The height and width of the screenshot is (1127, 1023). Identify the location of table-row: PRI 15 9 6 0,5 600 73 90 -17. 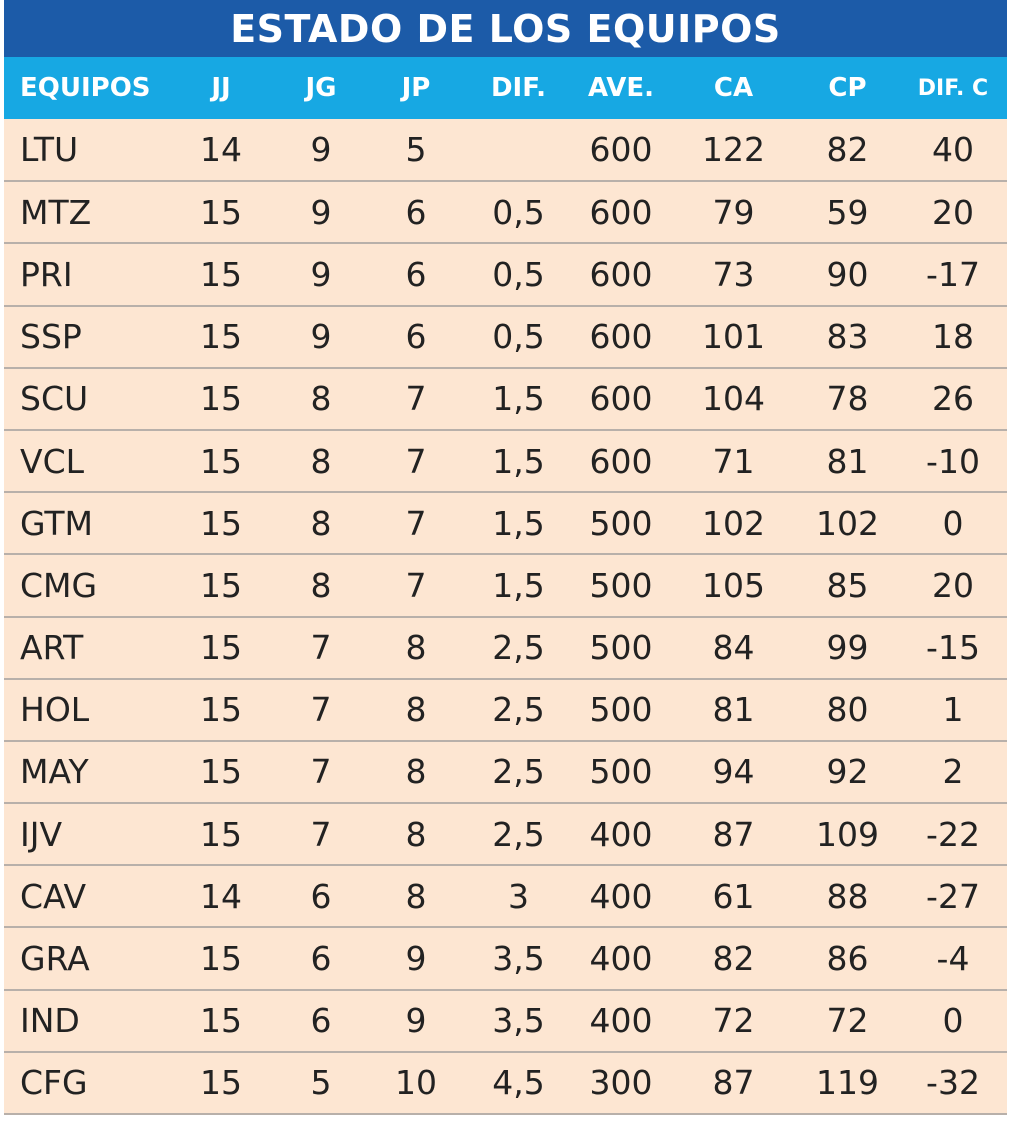
(505, 275).